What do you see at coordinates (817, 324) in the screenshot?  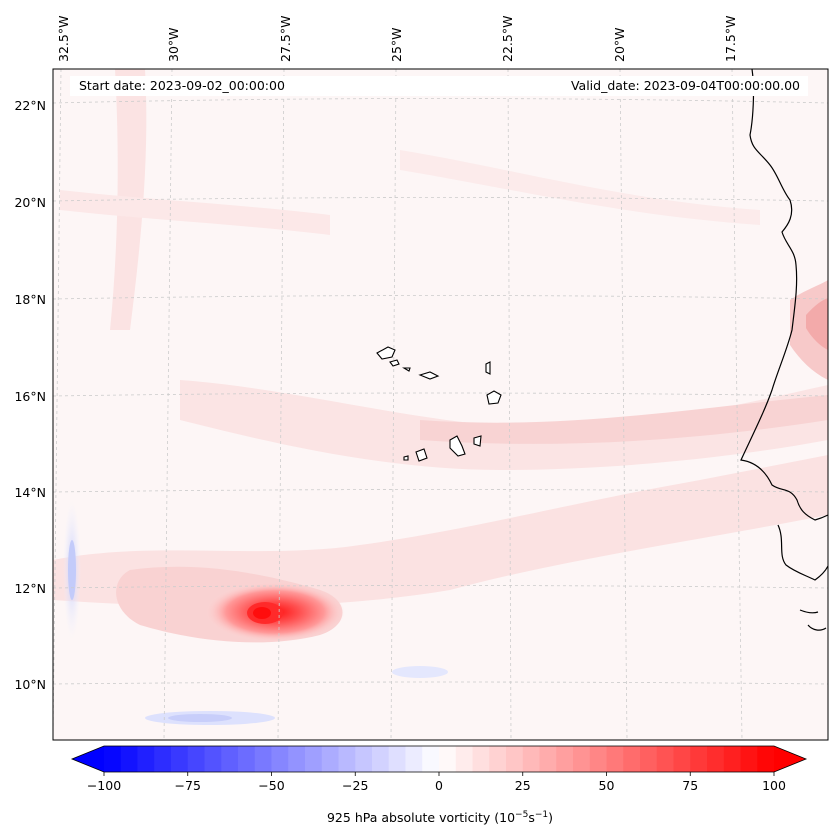 I see `pink-coastal-east-core` at bounding box center [817, 324].